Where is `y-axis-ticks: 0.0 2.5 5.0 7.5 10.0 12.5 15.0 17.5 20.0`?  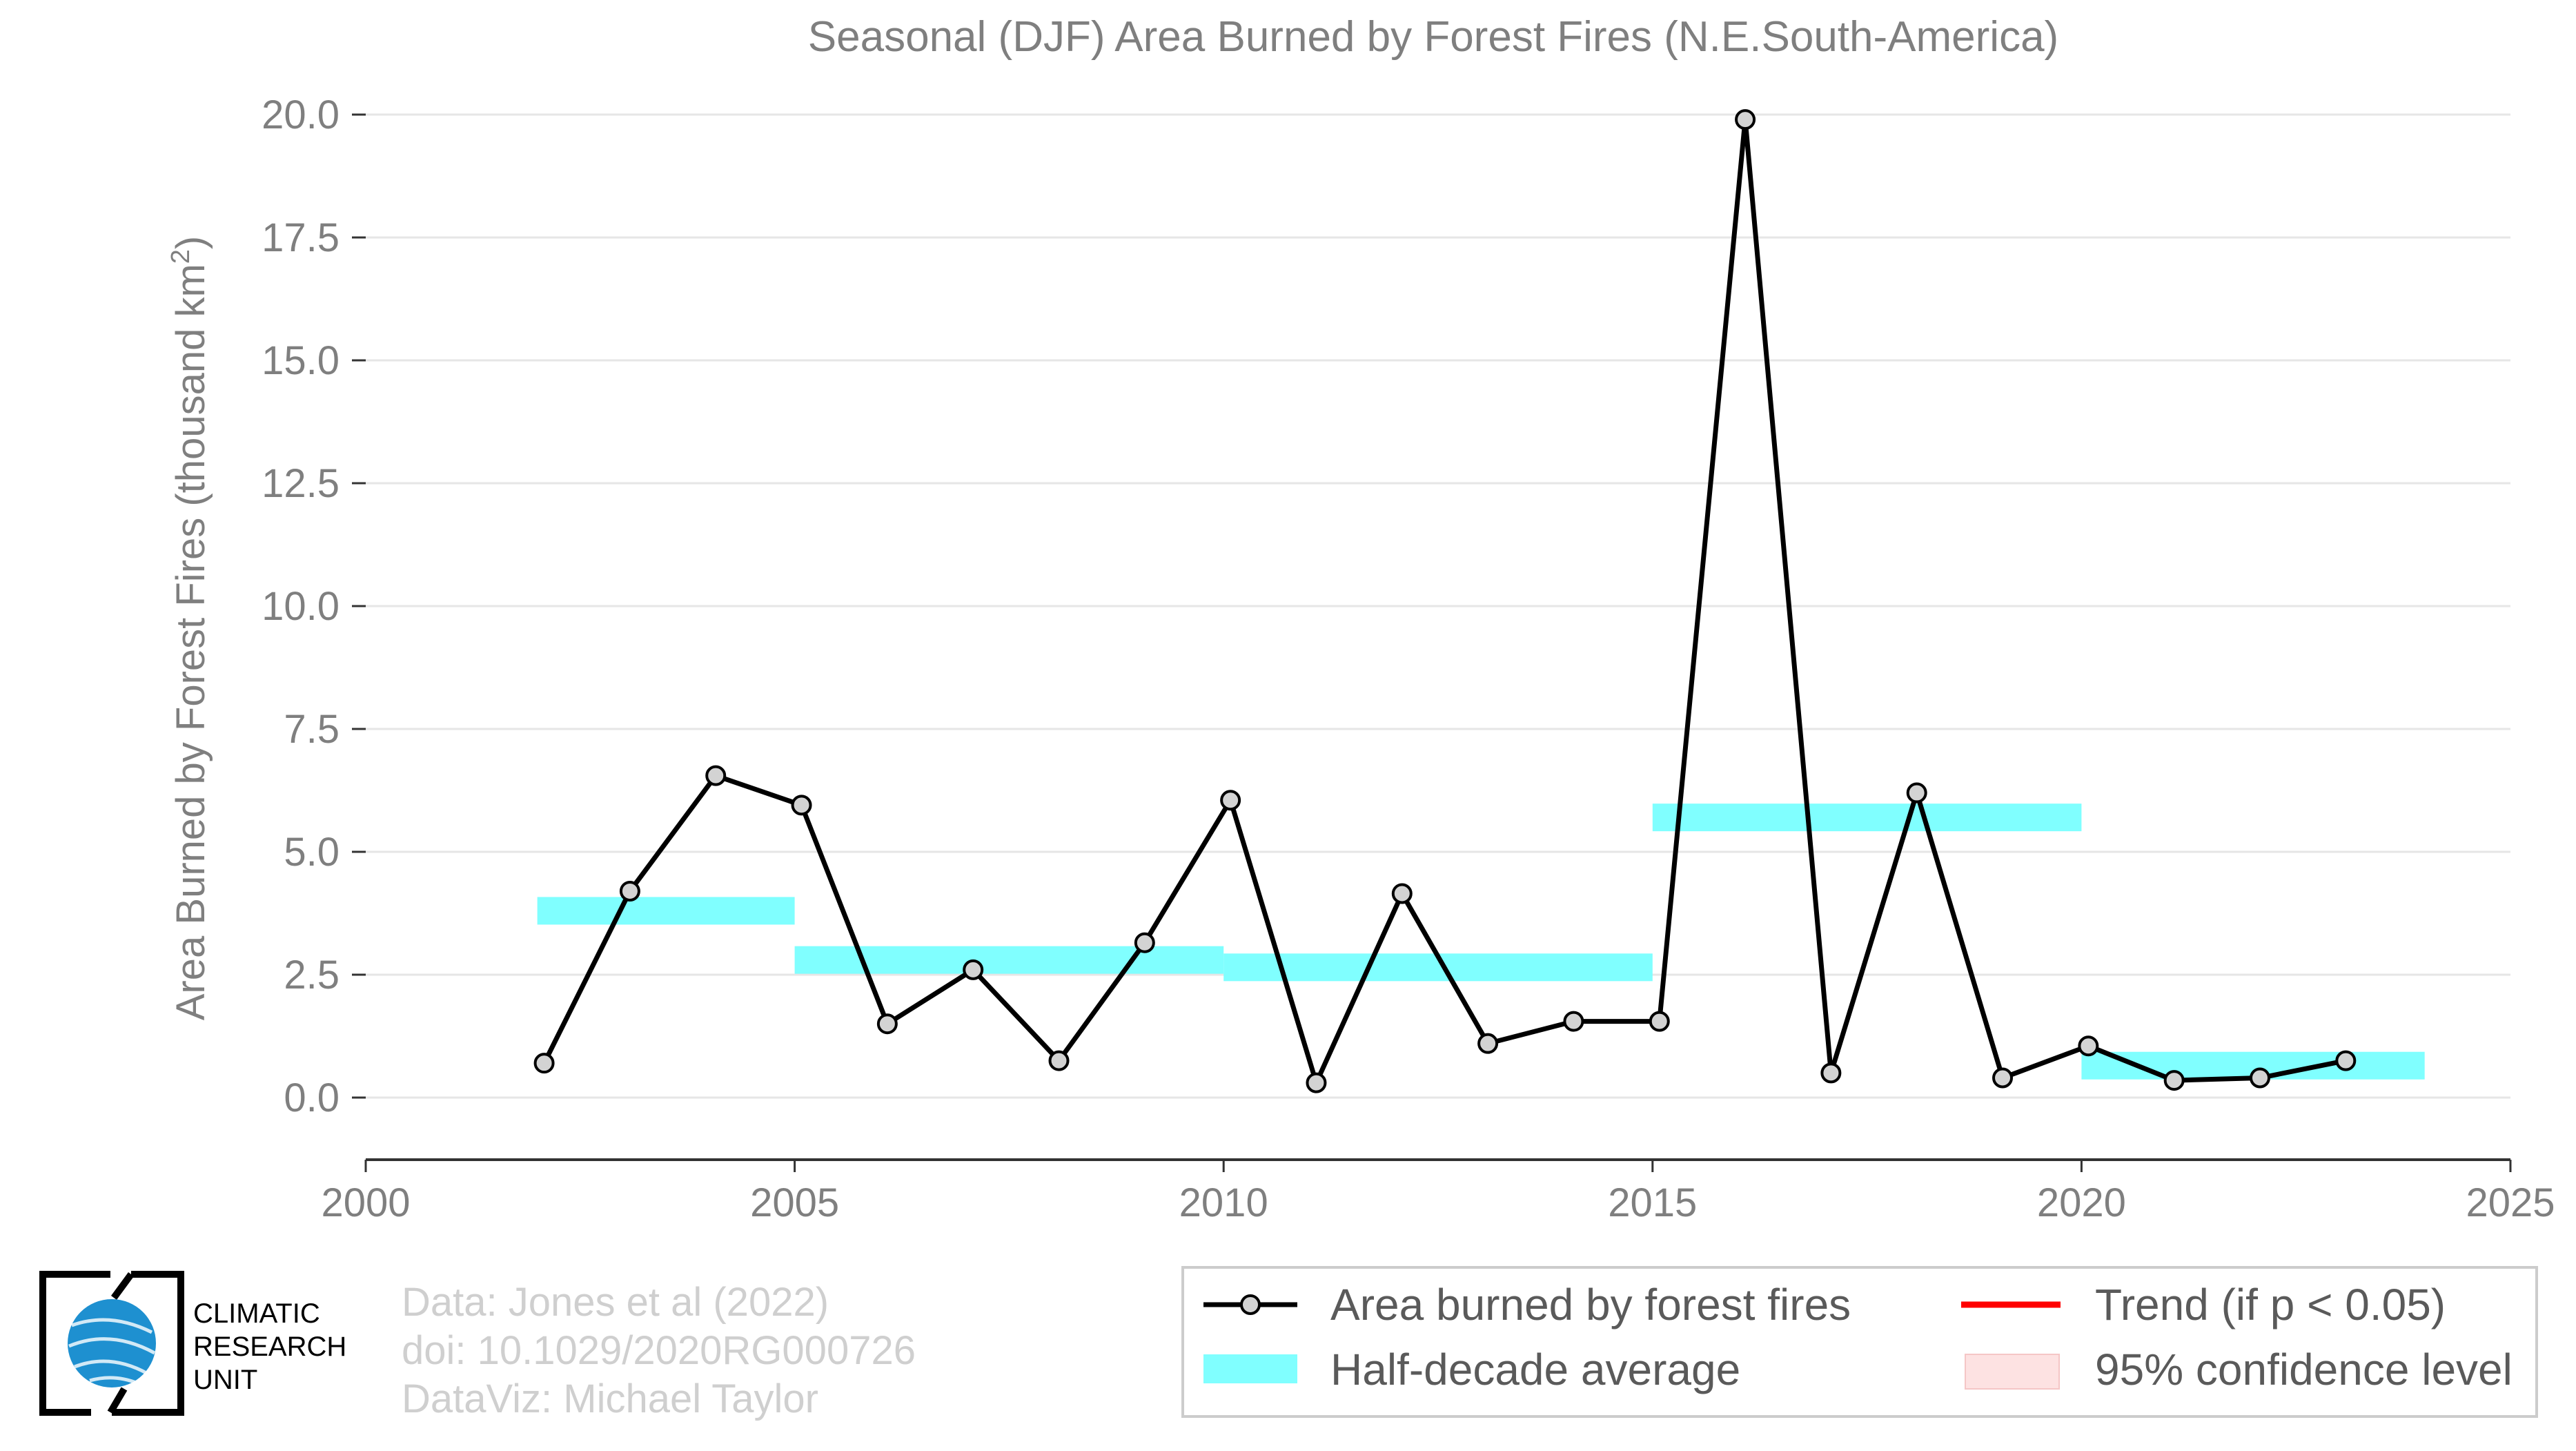 y-axis-ticks: 0.0 2.5 5.0 7.5 10.0 12.5 15.0 17.5 20.0 is located at coordinates (314, 606).